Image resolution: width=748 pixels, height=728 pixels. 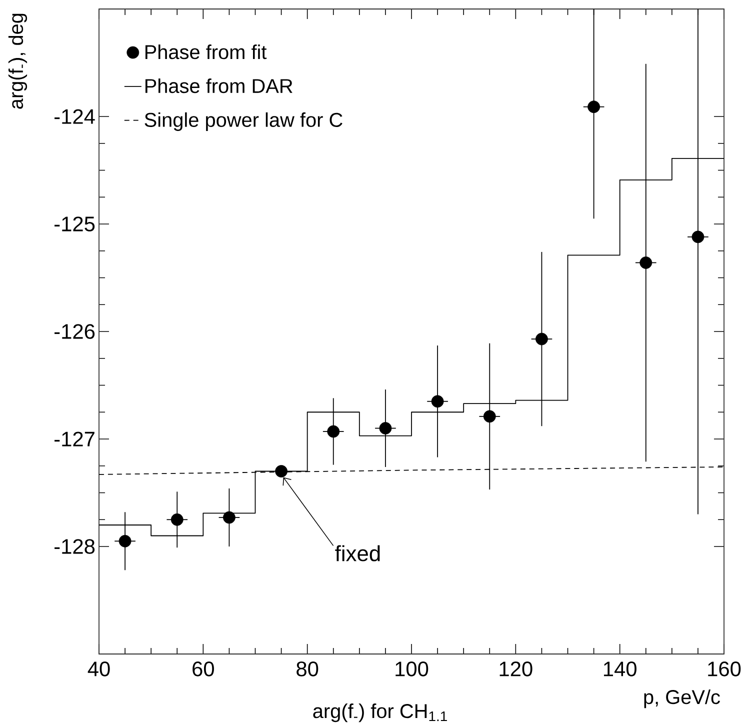 I want to click on y-tick-label: -124, so click(x=74, y=116).